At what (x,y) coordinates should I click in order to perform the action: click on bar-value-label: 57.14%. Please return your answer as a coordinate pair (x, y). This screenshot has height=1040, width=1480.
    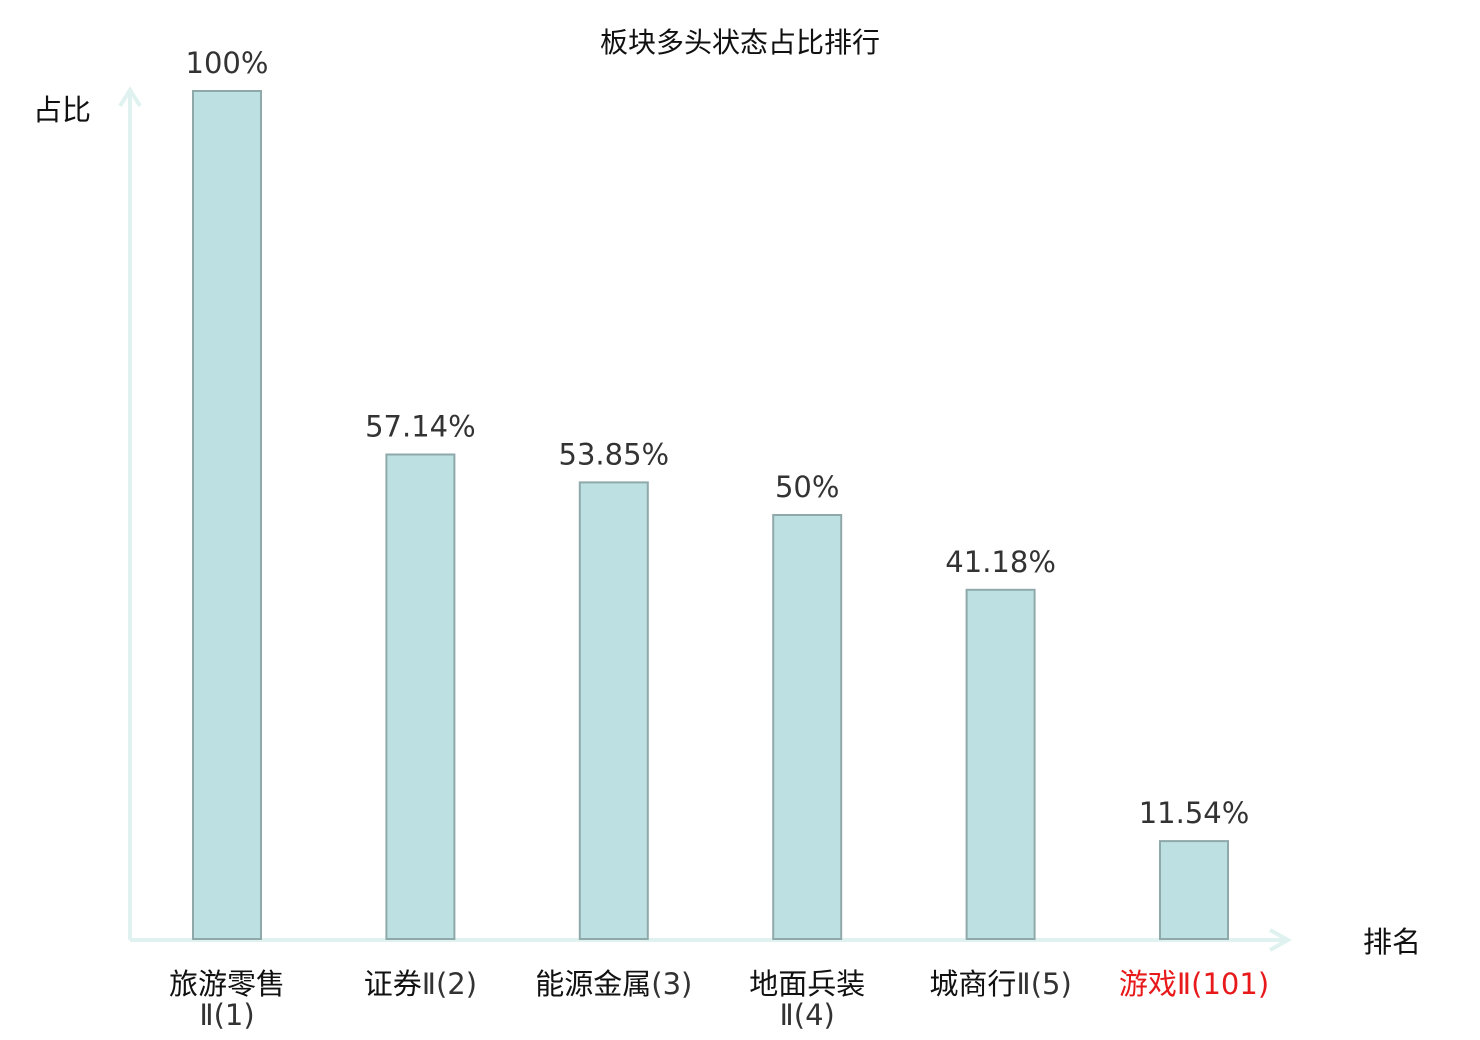
    Looking at the image, I should click on (420, 427).